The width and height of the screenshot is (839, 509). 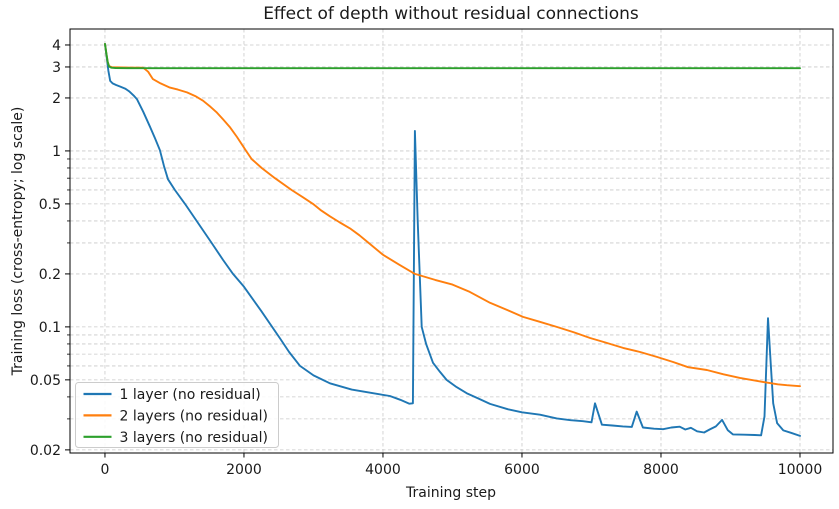 I want to click on y-tick-label: 0.1, so click(x=50, y=328).